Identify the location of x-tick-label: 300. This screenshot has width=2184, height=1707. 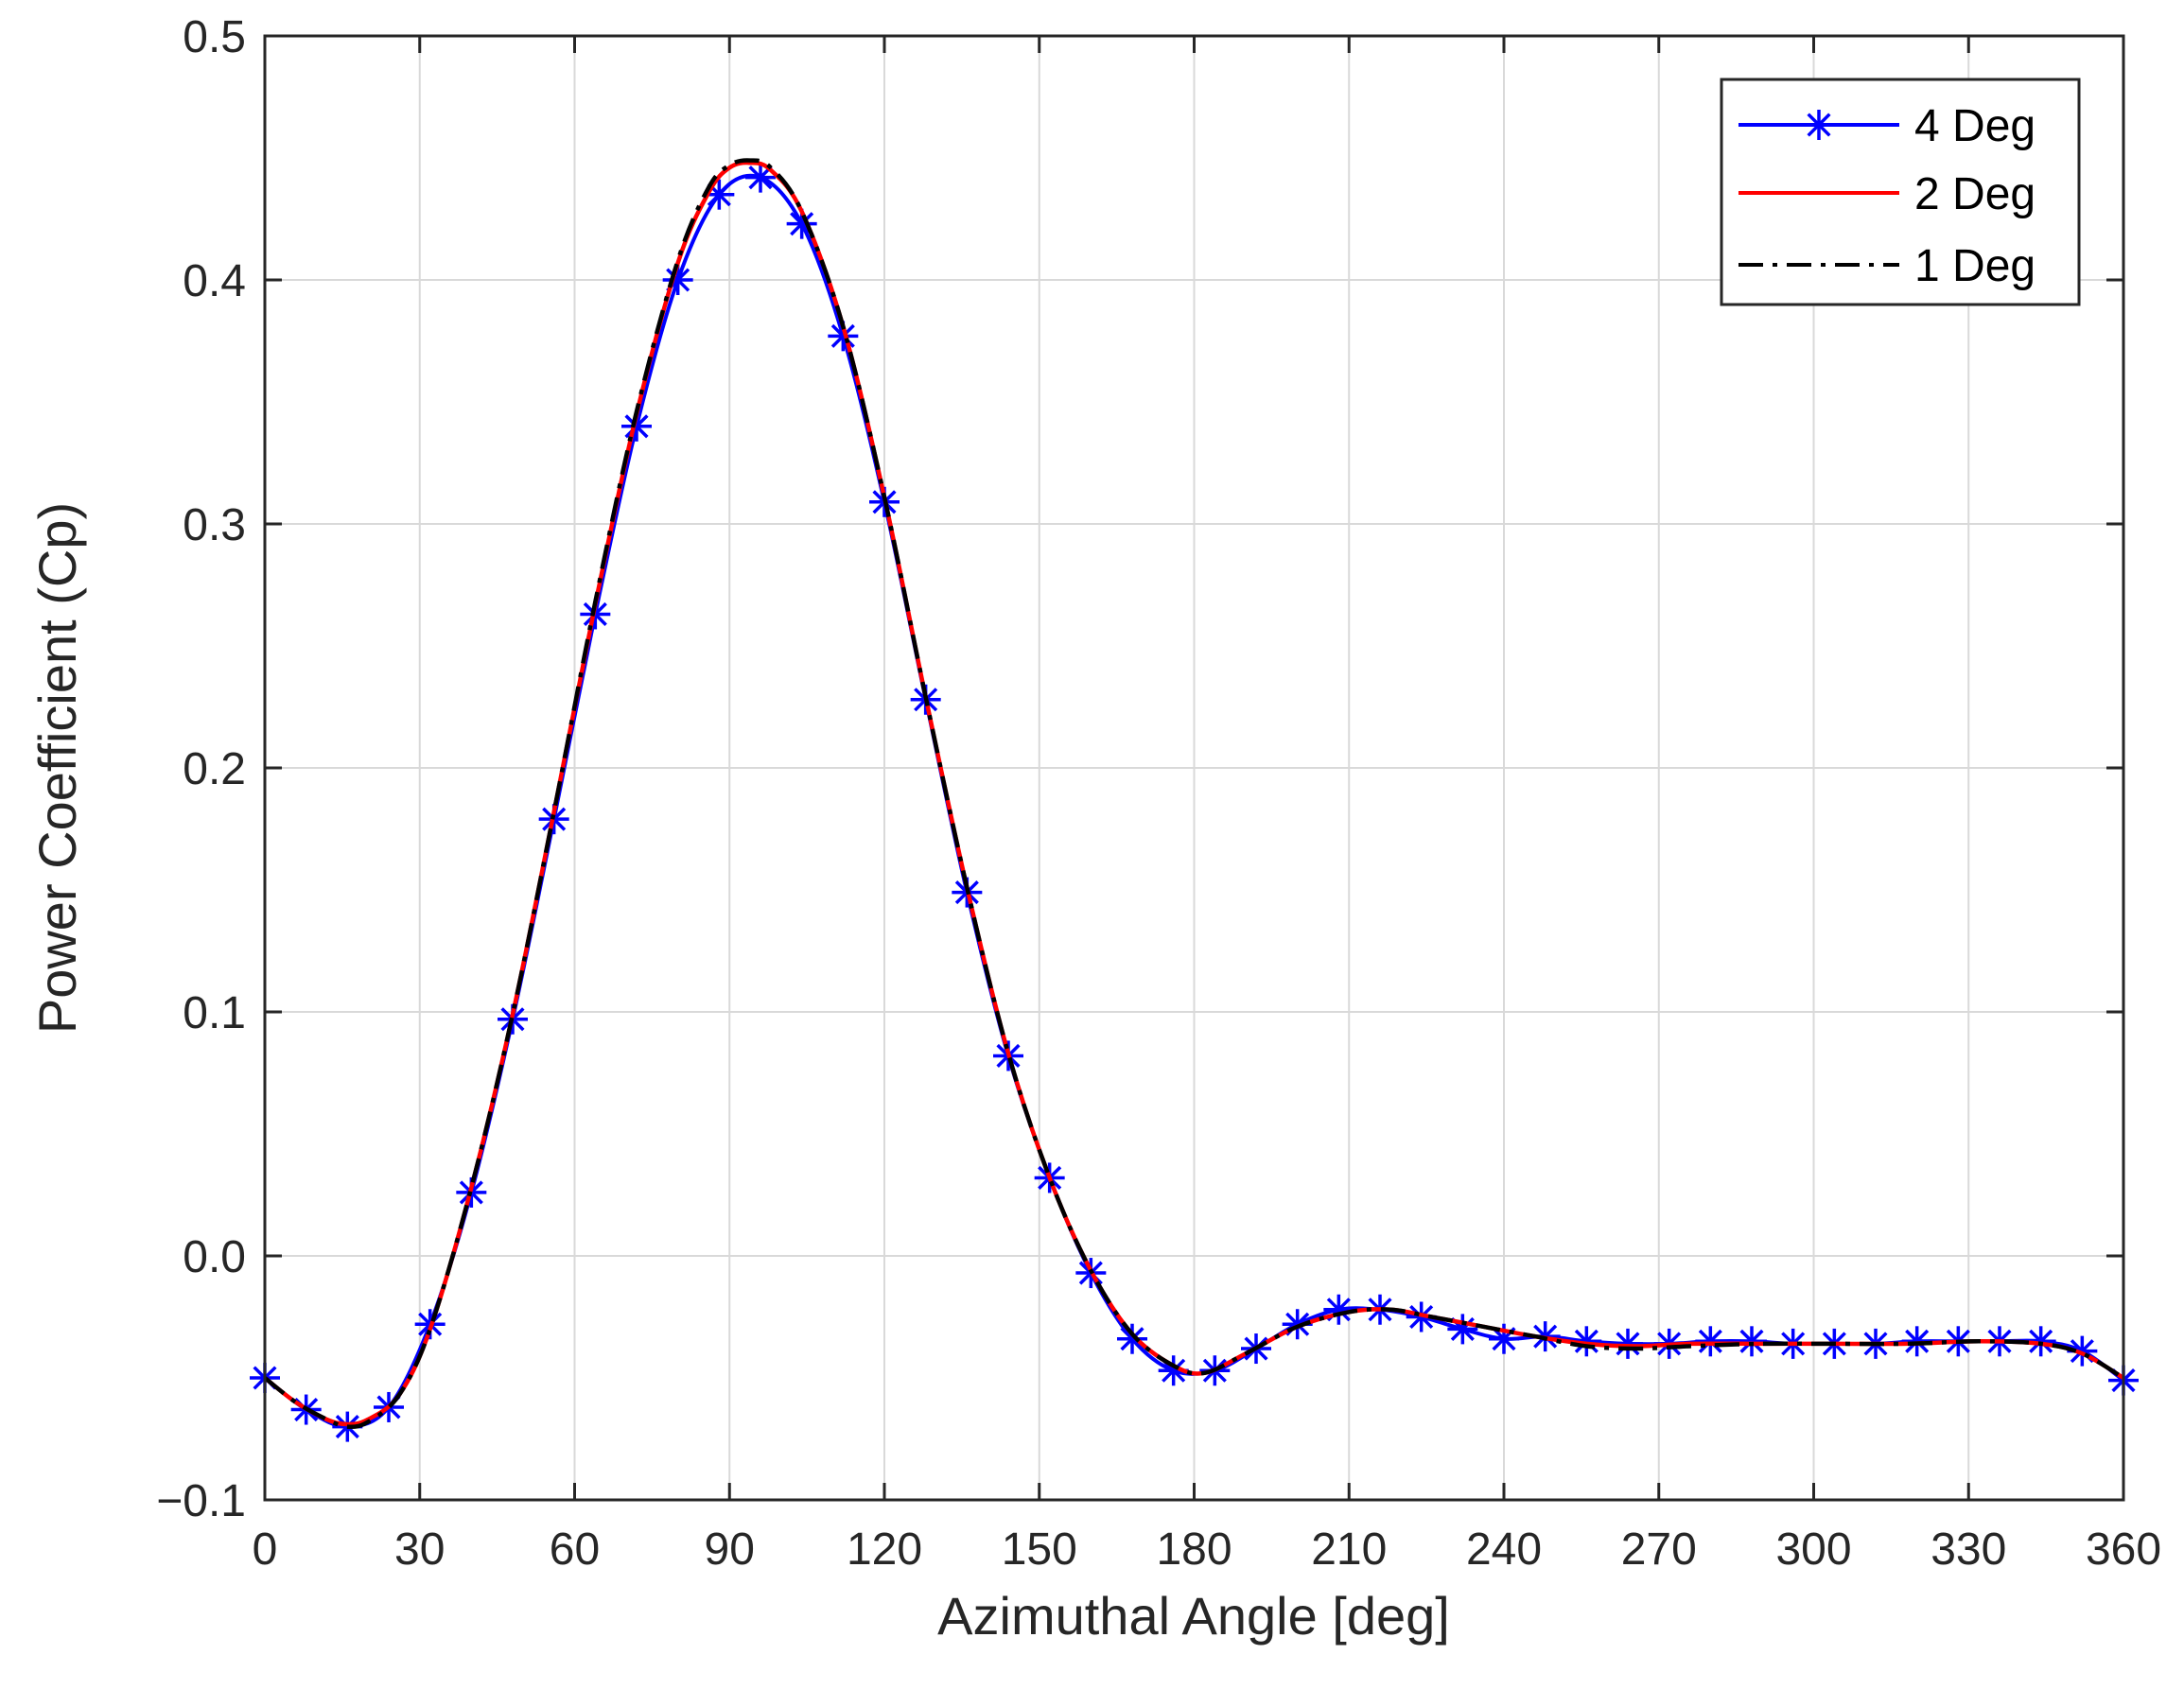
(1813, 1549).